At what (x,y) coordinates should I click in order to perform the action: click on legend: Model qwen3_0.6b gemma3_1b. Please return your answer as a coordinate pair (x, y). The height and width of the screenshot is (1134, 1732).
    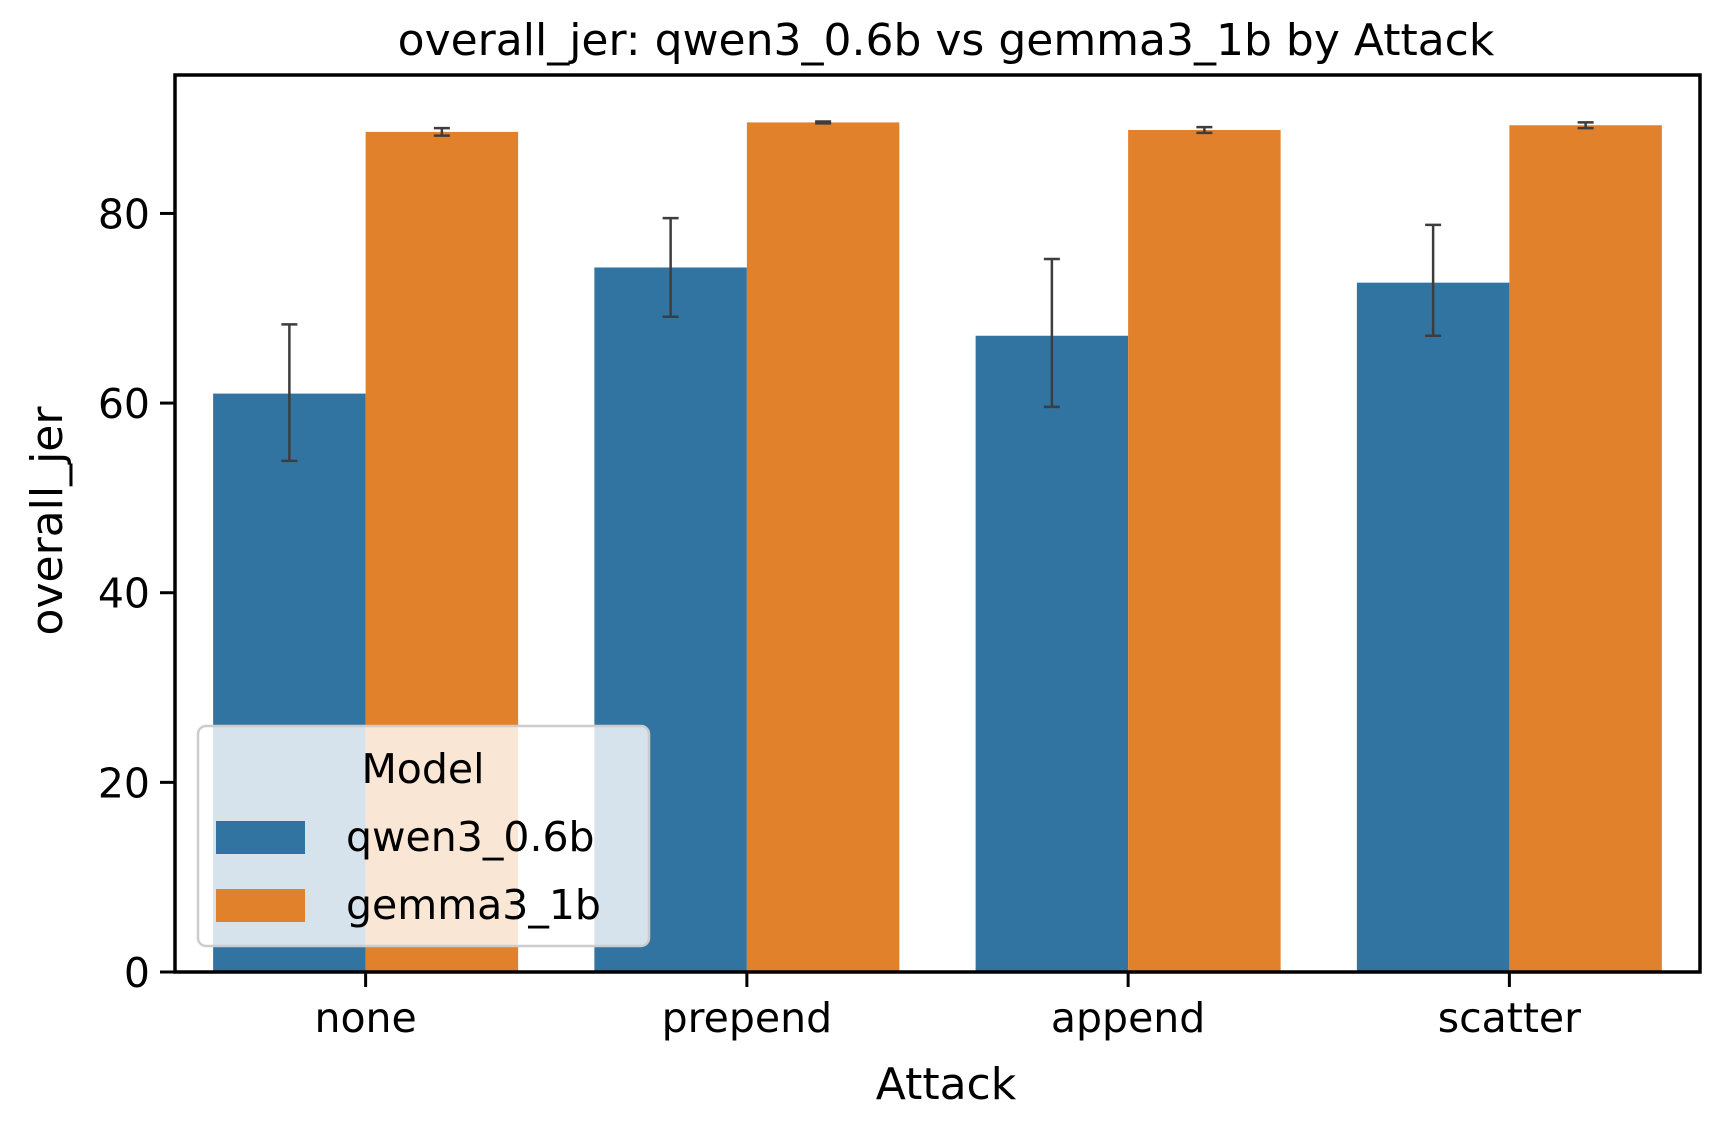
    Looking at the image, I should click on (423, 836).